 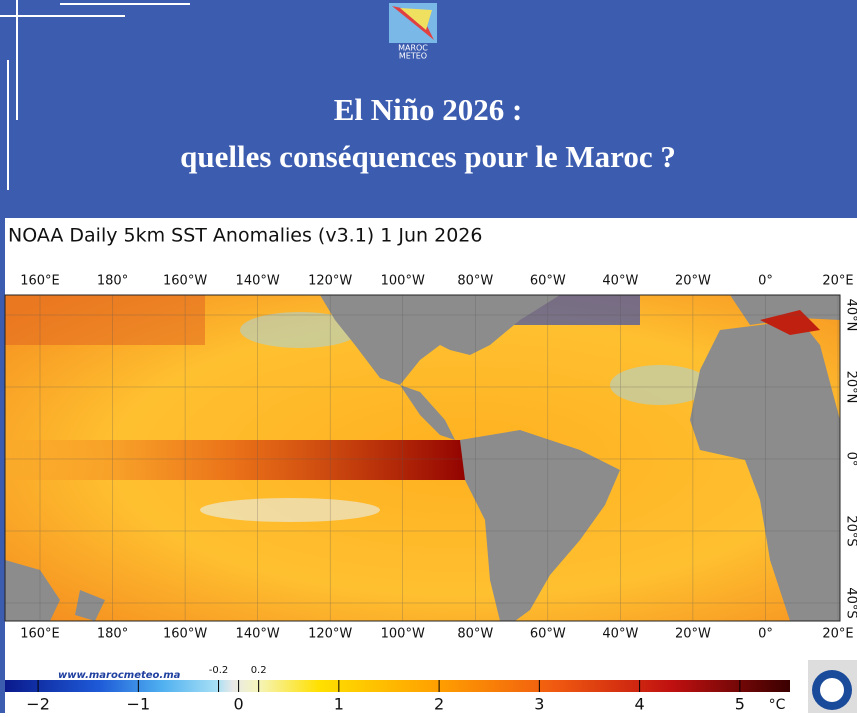 I want to click on headline: El Niño 2026 :, so click(x=428, y=109).